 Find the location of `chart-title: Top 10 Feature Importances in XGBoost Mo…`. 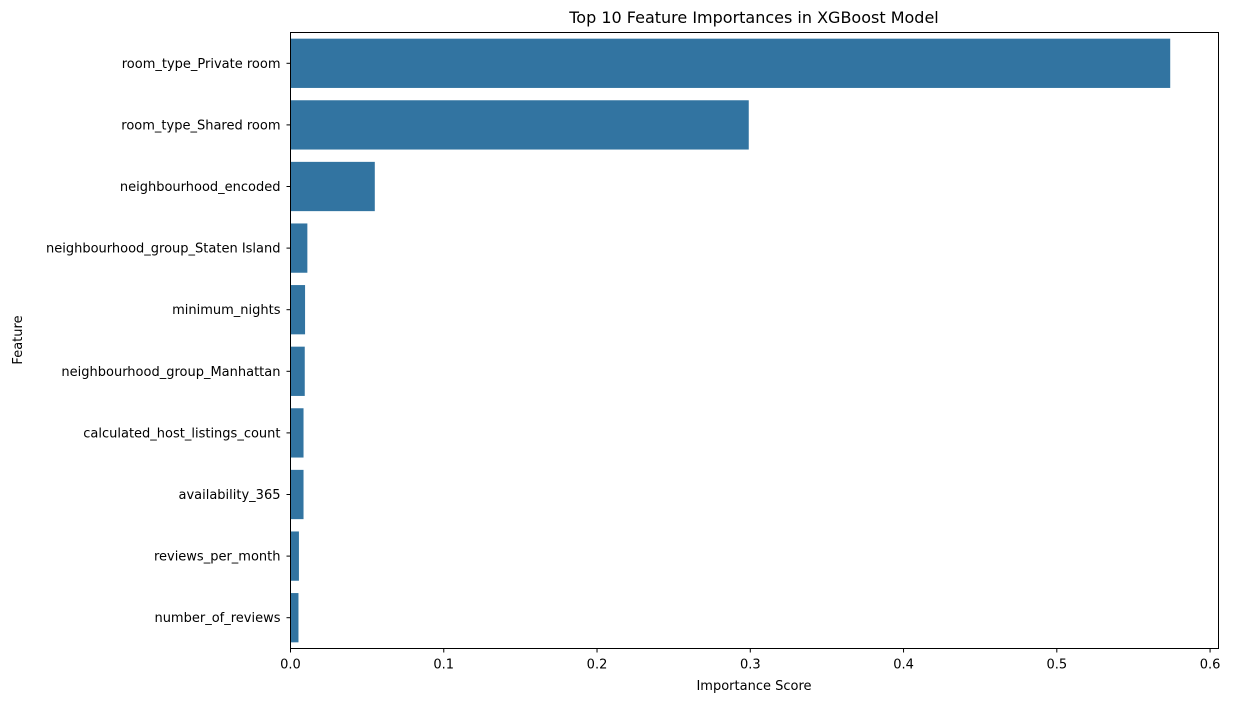

chart-title: Top 10 Feature Importances in XGBoost Mo… is located at coordinates (753, 17).